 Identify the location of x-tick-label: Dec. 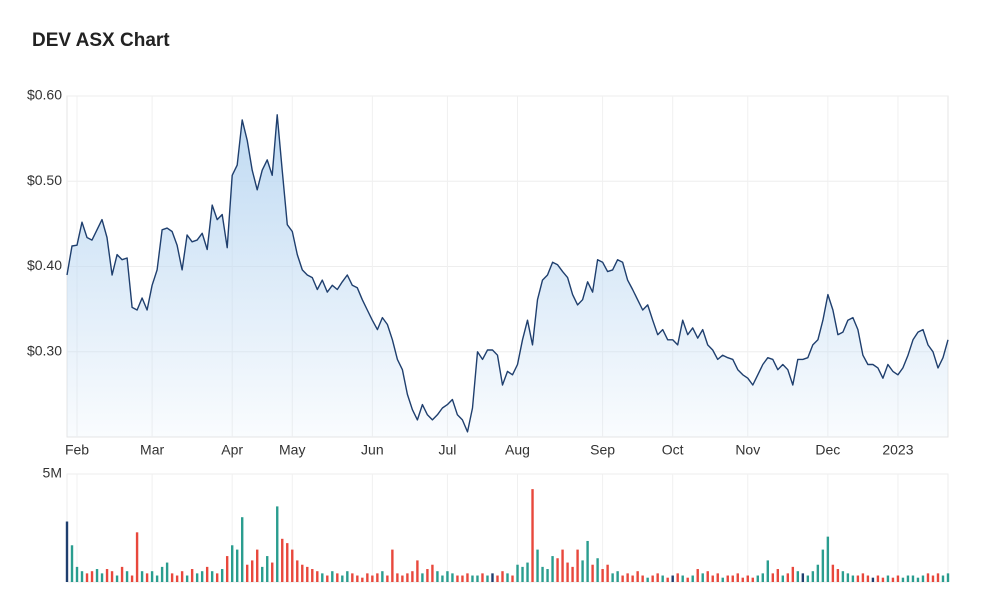
(827, 450).